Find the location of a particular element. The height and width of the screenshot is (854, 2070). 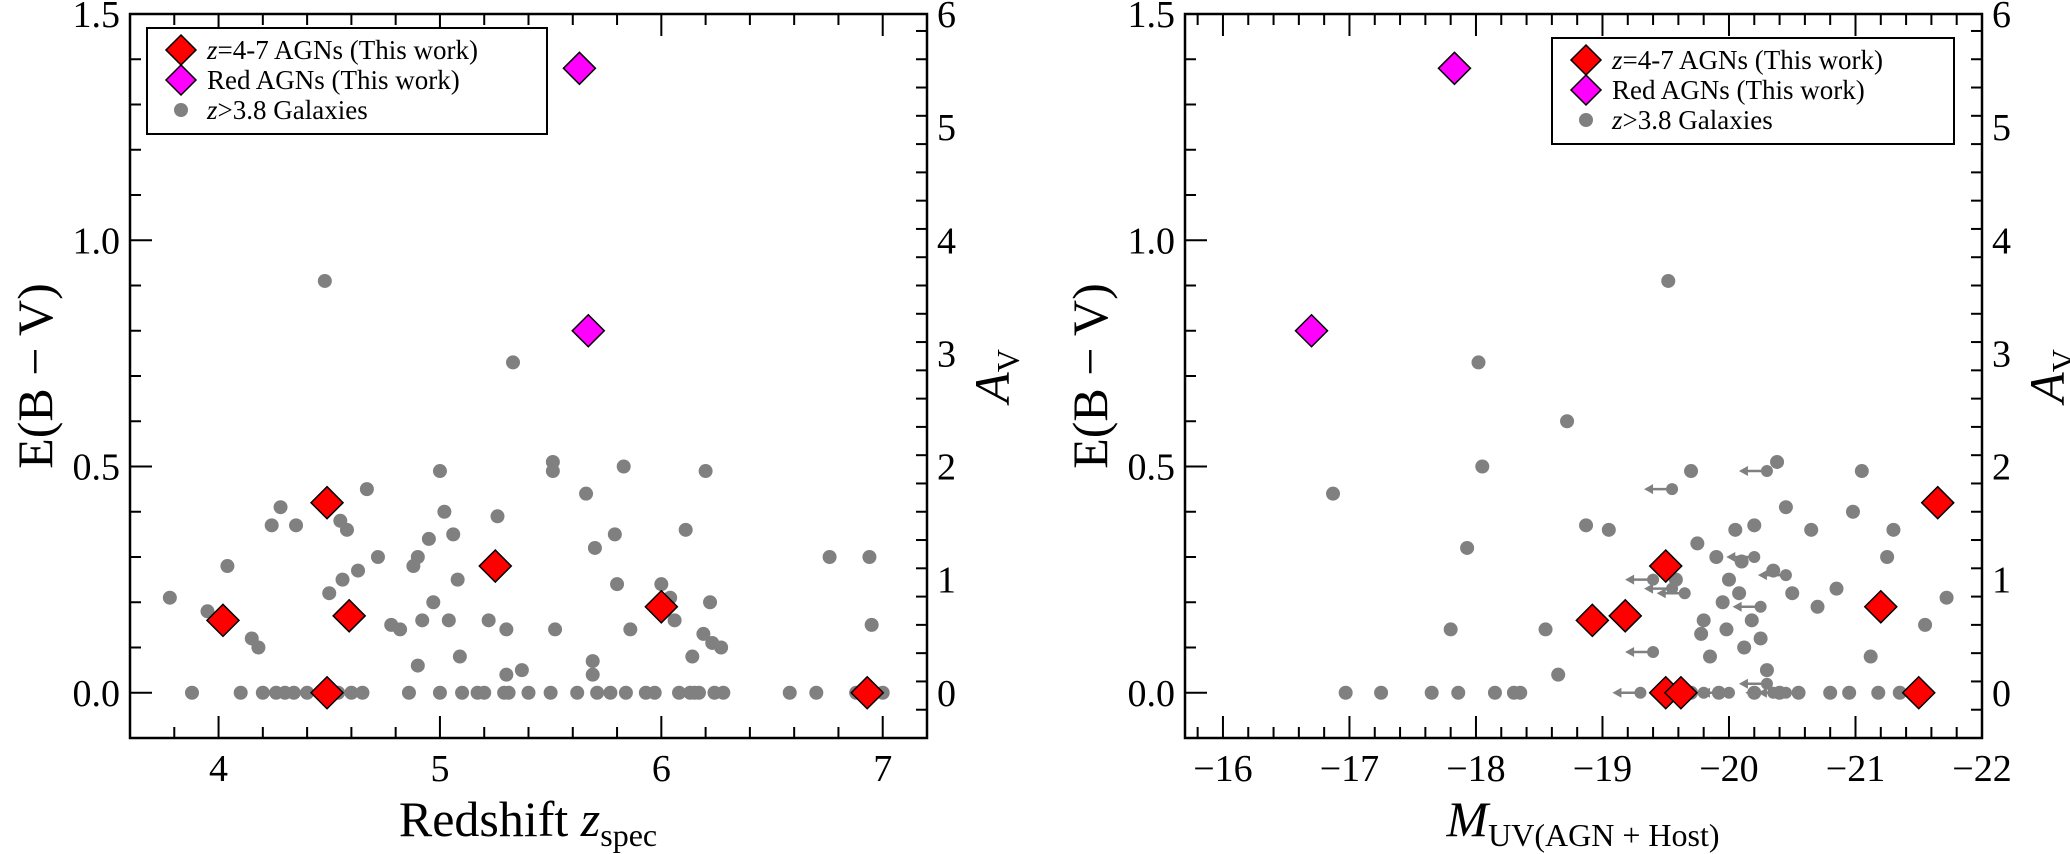

x-tick-label: 4 is located at coordinates (218, 769).